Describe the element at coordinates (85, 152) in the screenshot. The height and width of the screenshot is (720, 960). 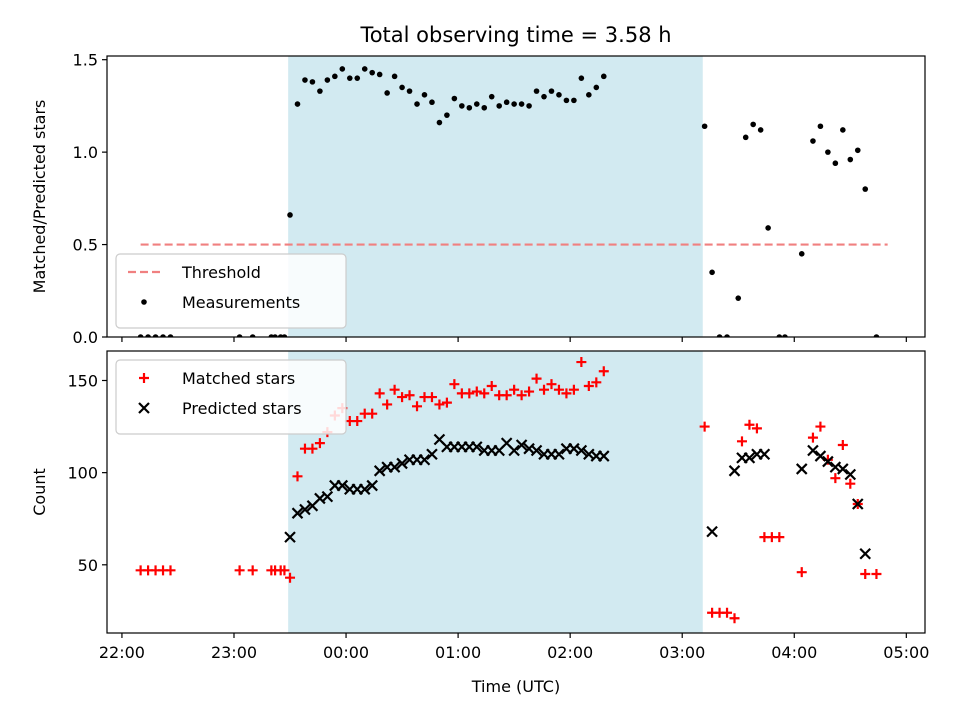
I see `y-tick-label: 1.0` at that location.